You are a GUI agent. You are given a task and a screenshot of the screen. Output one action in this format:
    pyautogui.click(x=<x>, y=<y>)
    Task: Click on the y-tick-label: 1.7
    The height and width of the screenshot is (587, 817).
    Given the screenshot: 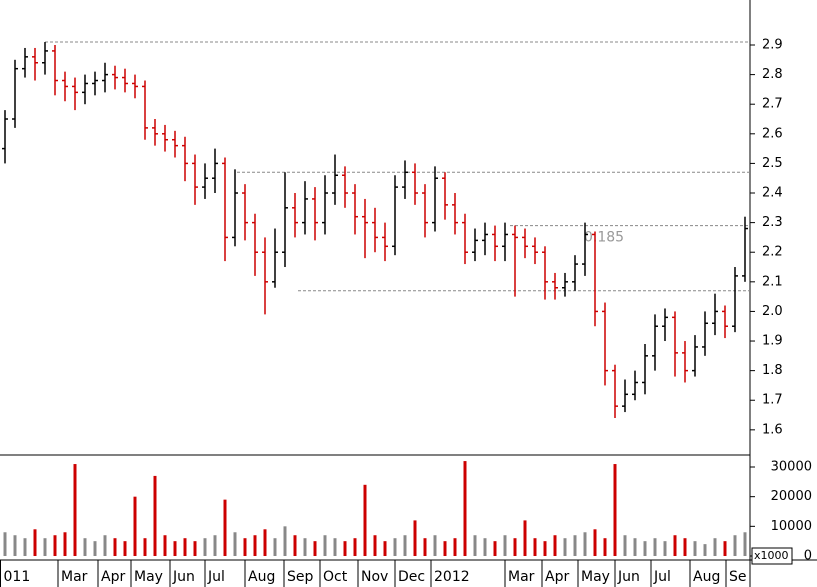 What is the action you would take?
    pyautogui.click(x=772, y=400)
    